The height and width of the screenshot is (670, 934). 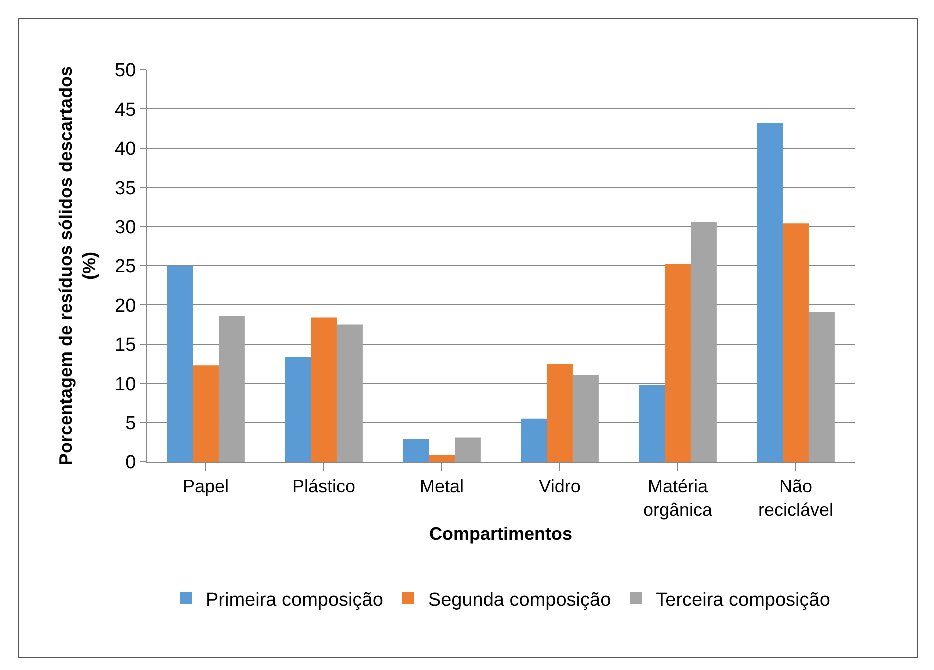 What do you see at coordinates (295, 600) in the screenshot?
I see `legend-label: Primeira composição` at bounding box center [295, 600].